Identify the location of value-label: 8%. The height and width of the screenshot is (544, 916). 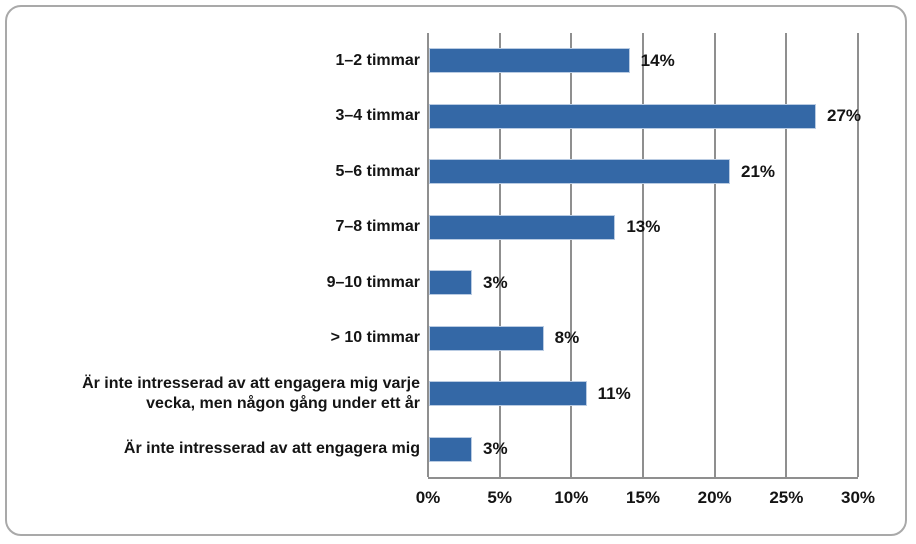
(567, 338).